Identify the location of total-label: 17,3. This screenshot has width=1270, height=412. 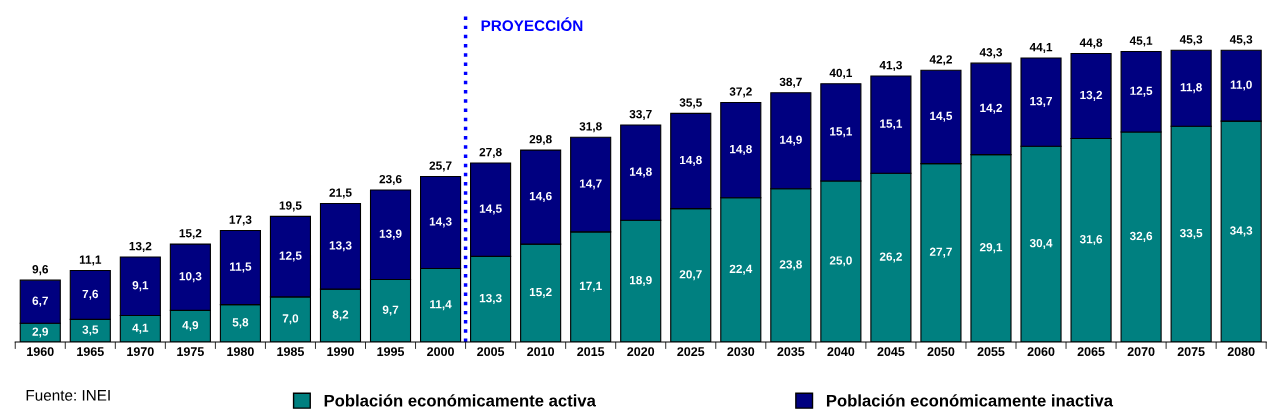
(240, 220).